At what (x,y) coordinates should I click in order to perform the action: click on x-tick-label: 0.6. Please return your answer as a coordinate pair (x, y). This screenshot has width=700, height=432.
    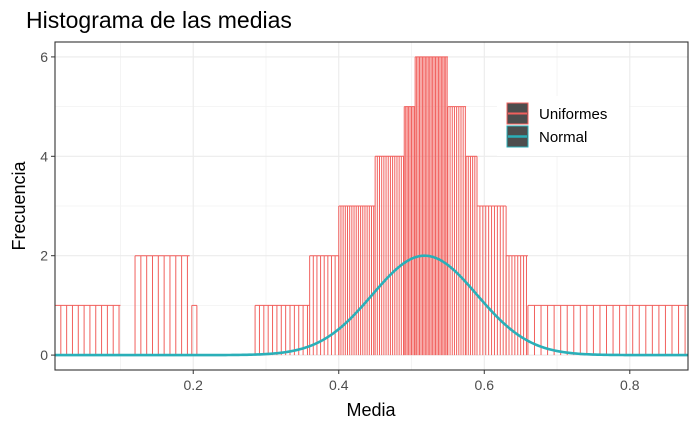
    Looking at the image, I should click on (485, 385).